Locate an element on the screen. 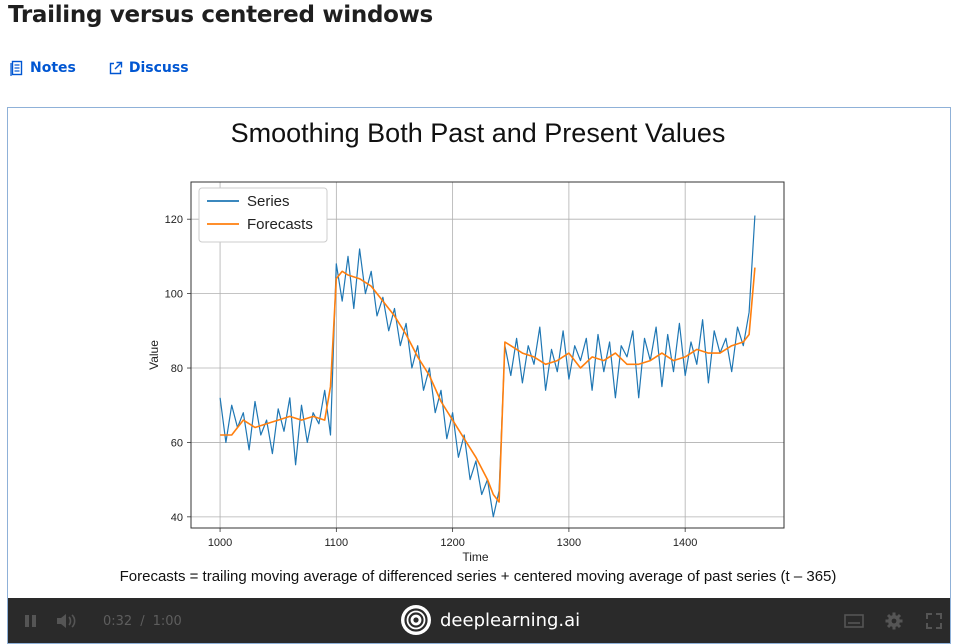 The image size is (954, 644). x-tick-label: 1200 is located at coordinates (452, 543).